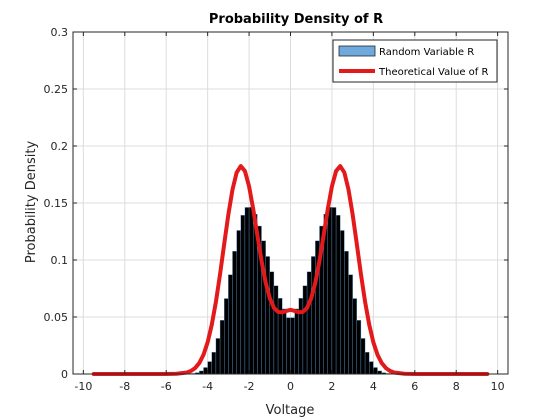  Describe the element at coordinates (426, 52) in the screenshot. I see `legend-label-histogram: Random Variable R` at that location.